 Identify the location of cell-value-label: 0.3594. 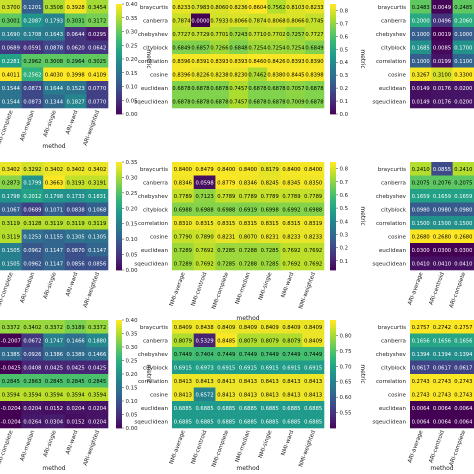
(97, 395).